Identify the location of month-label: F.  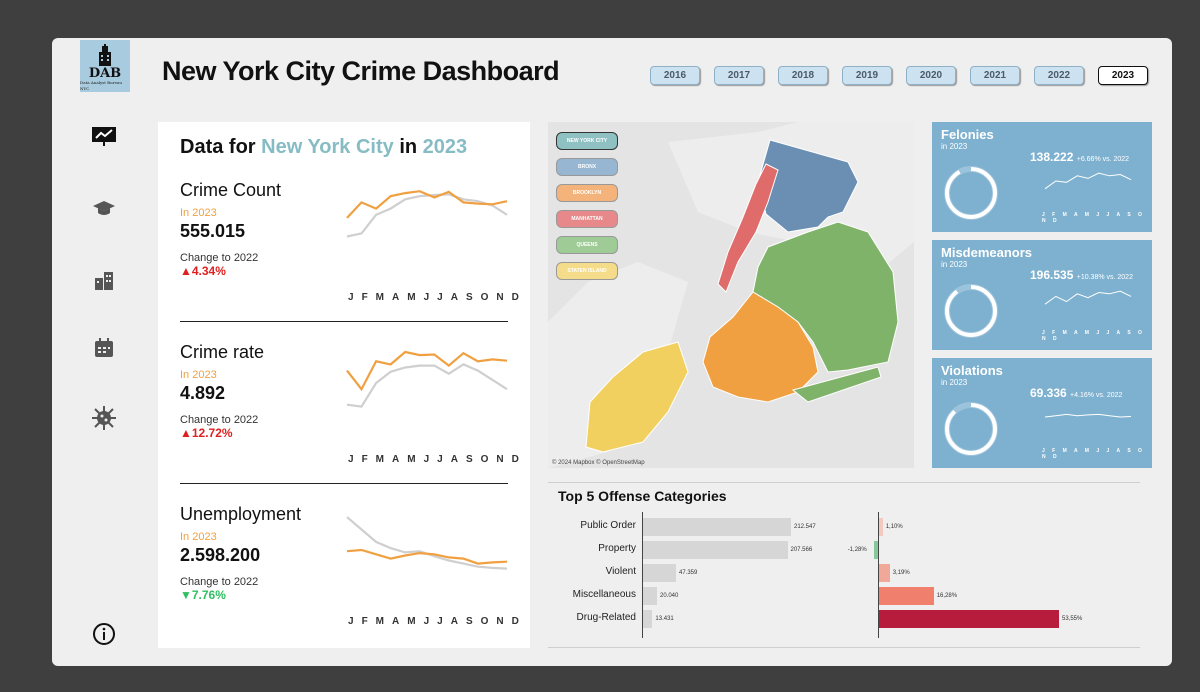
(365, 621).